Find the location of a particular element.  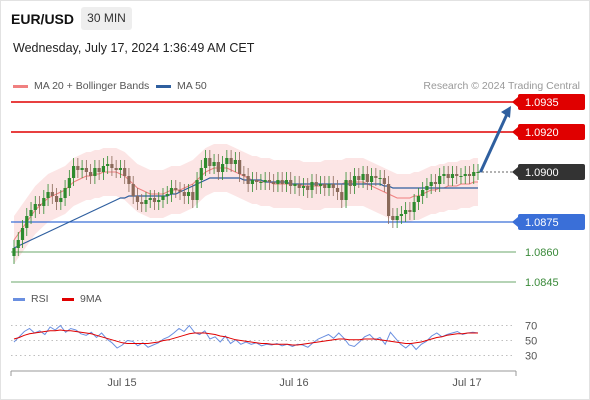

price-tag-resistance is located at coordinates (551, 102).